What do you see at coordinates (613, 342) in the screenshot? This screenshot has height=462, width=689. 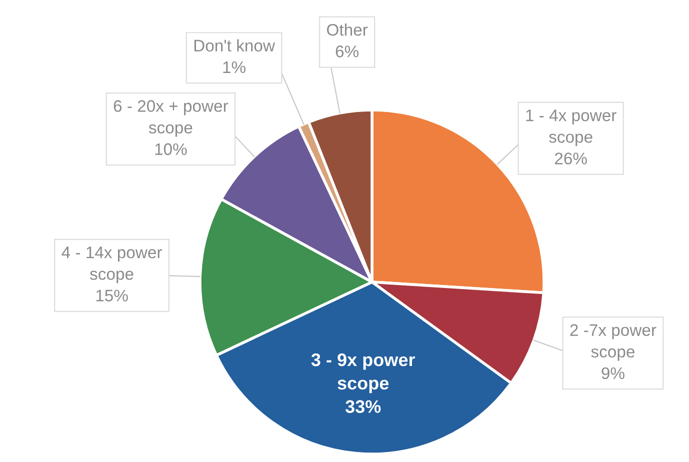 I see `slice-label: 2 -7x power scope` at bounding box center [613, 342].